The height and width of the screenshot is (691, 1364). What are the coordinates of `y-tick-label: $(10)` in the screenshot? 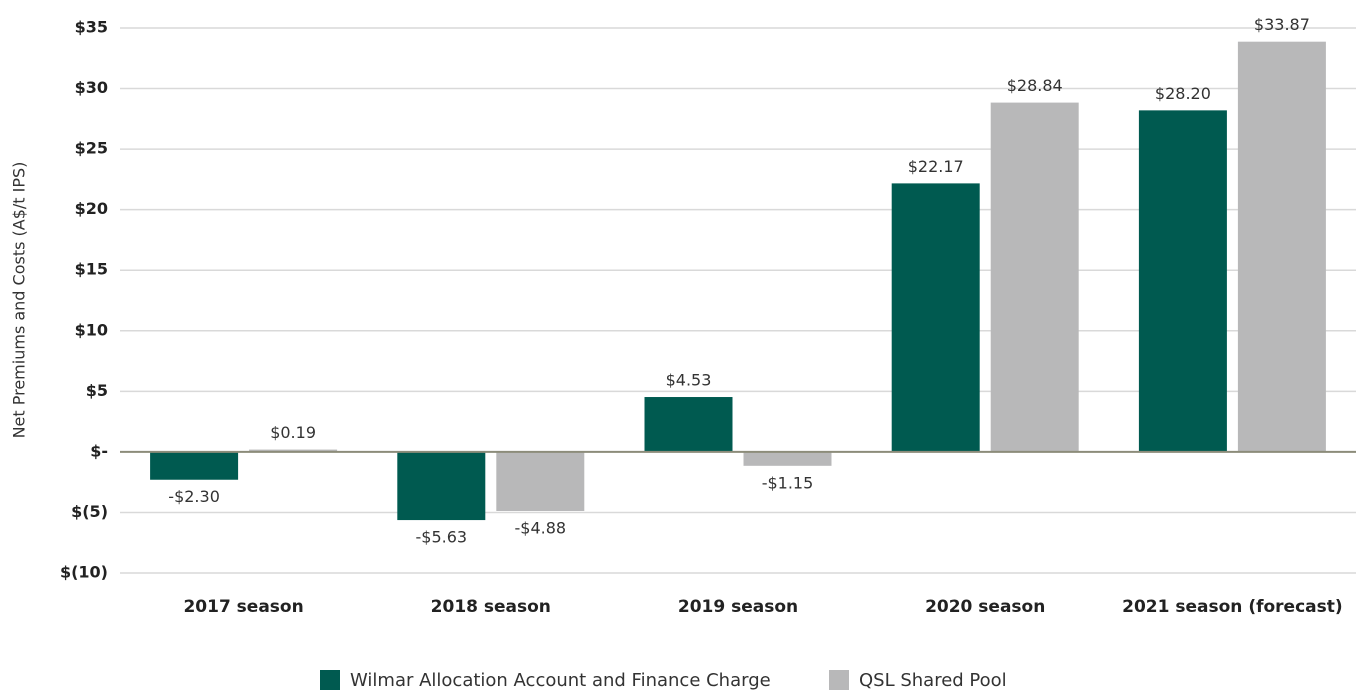 It's located at (84, 572).